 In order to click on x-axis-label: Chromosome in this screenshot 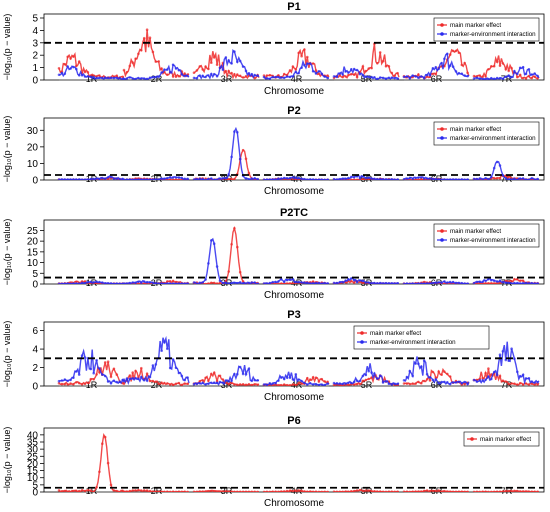, I will do `click(294, 397)`.